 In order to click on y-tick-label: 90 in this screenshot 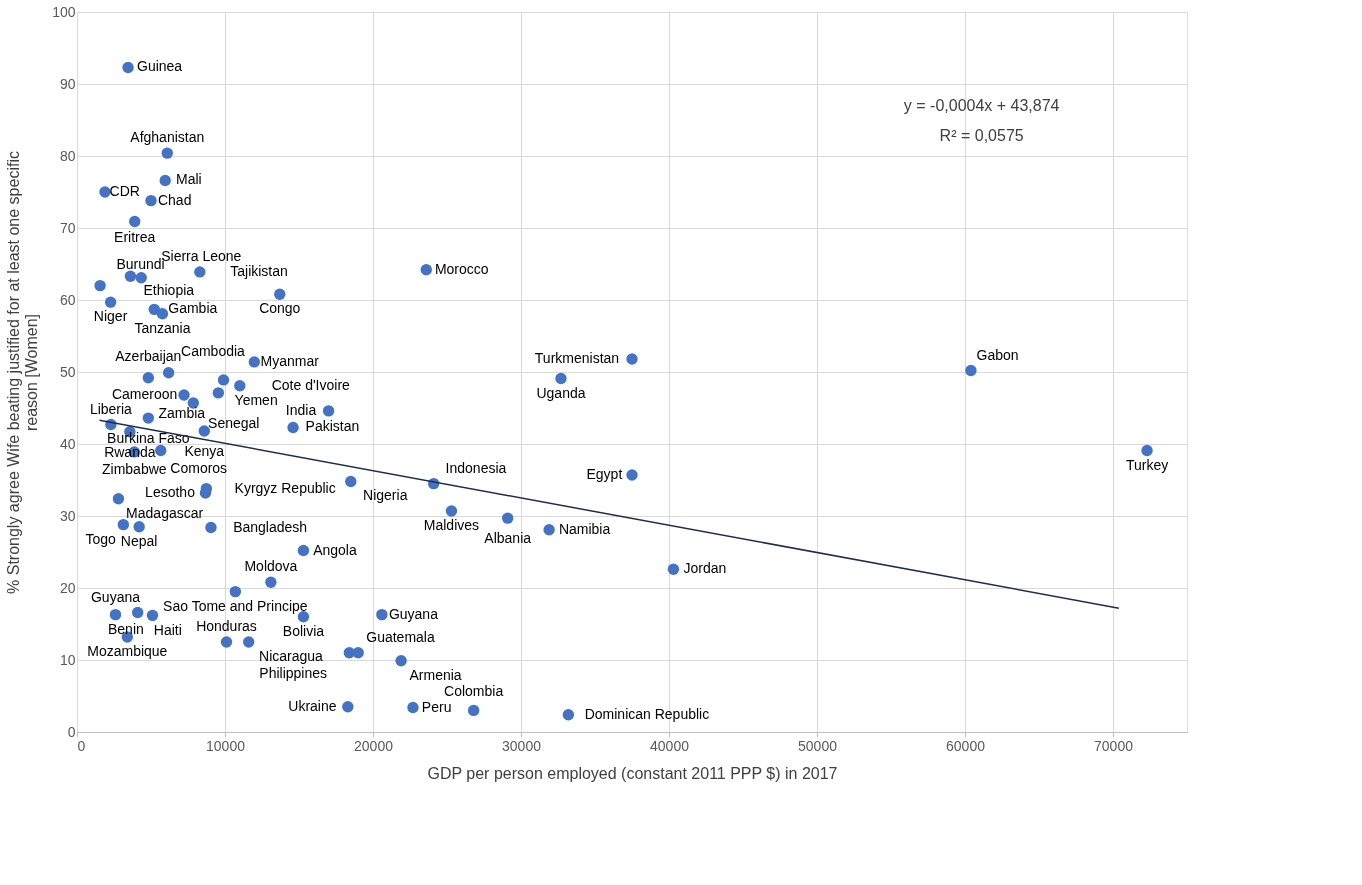, I will do `click(67, 83)`.